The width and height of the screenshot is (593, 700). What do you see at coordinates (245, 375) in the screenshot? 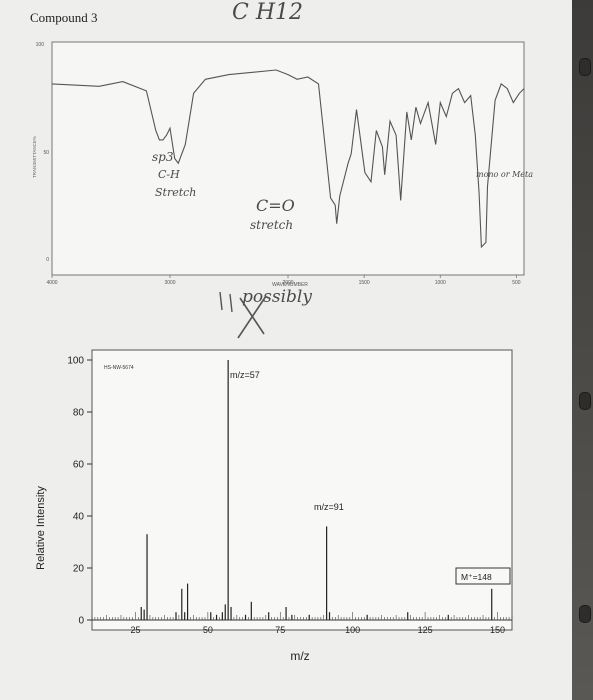
I see `ms-annot-57: m/z=57` at bounding box center [245, 375].